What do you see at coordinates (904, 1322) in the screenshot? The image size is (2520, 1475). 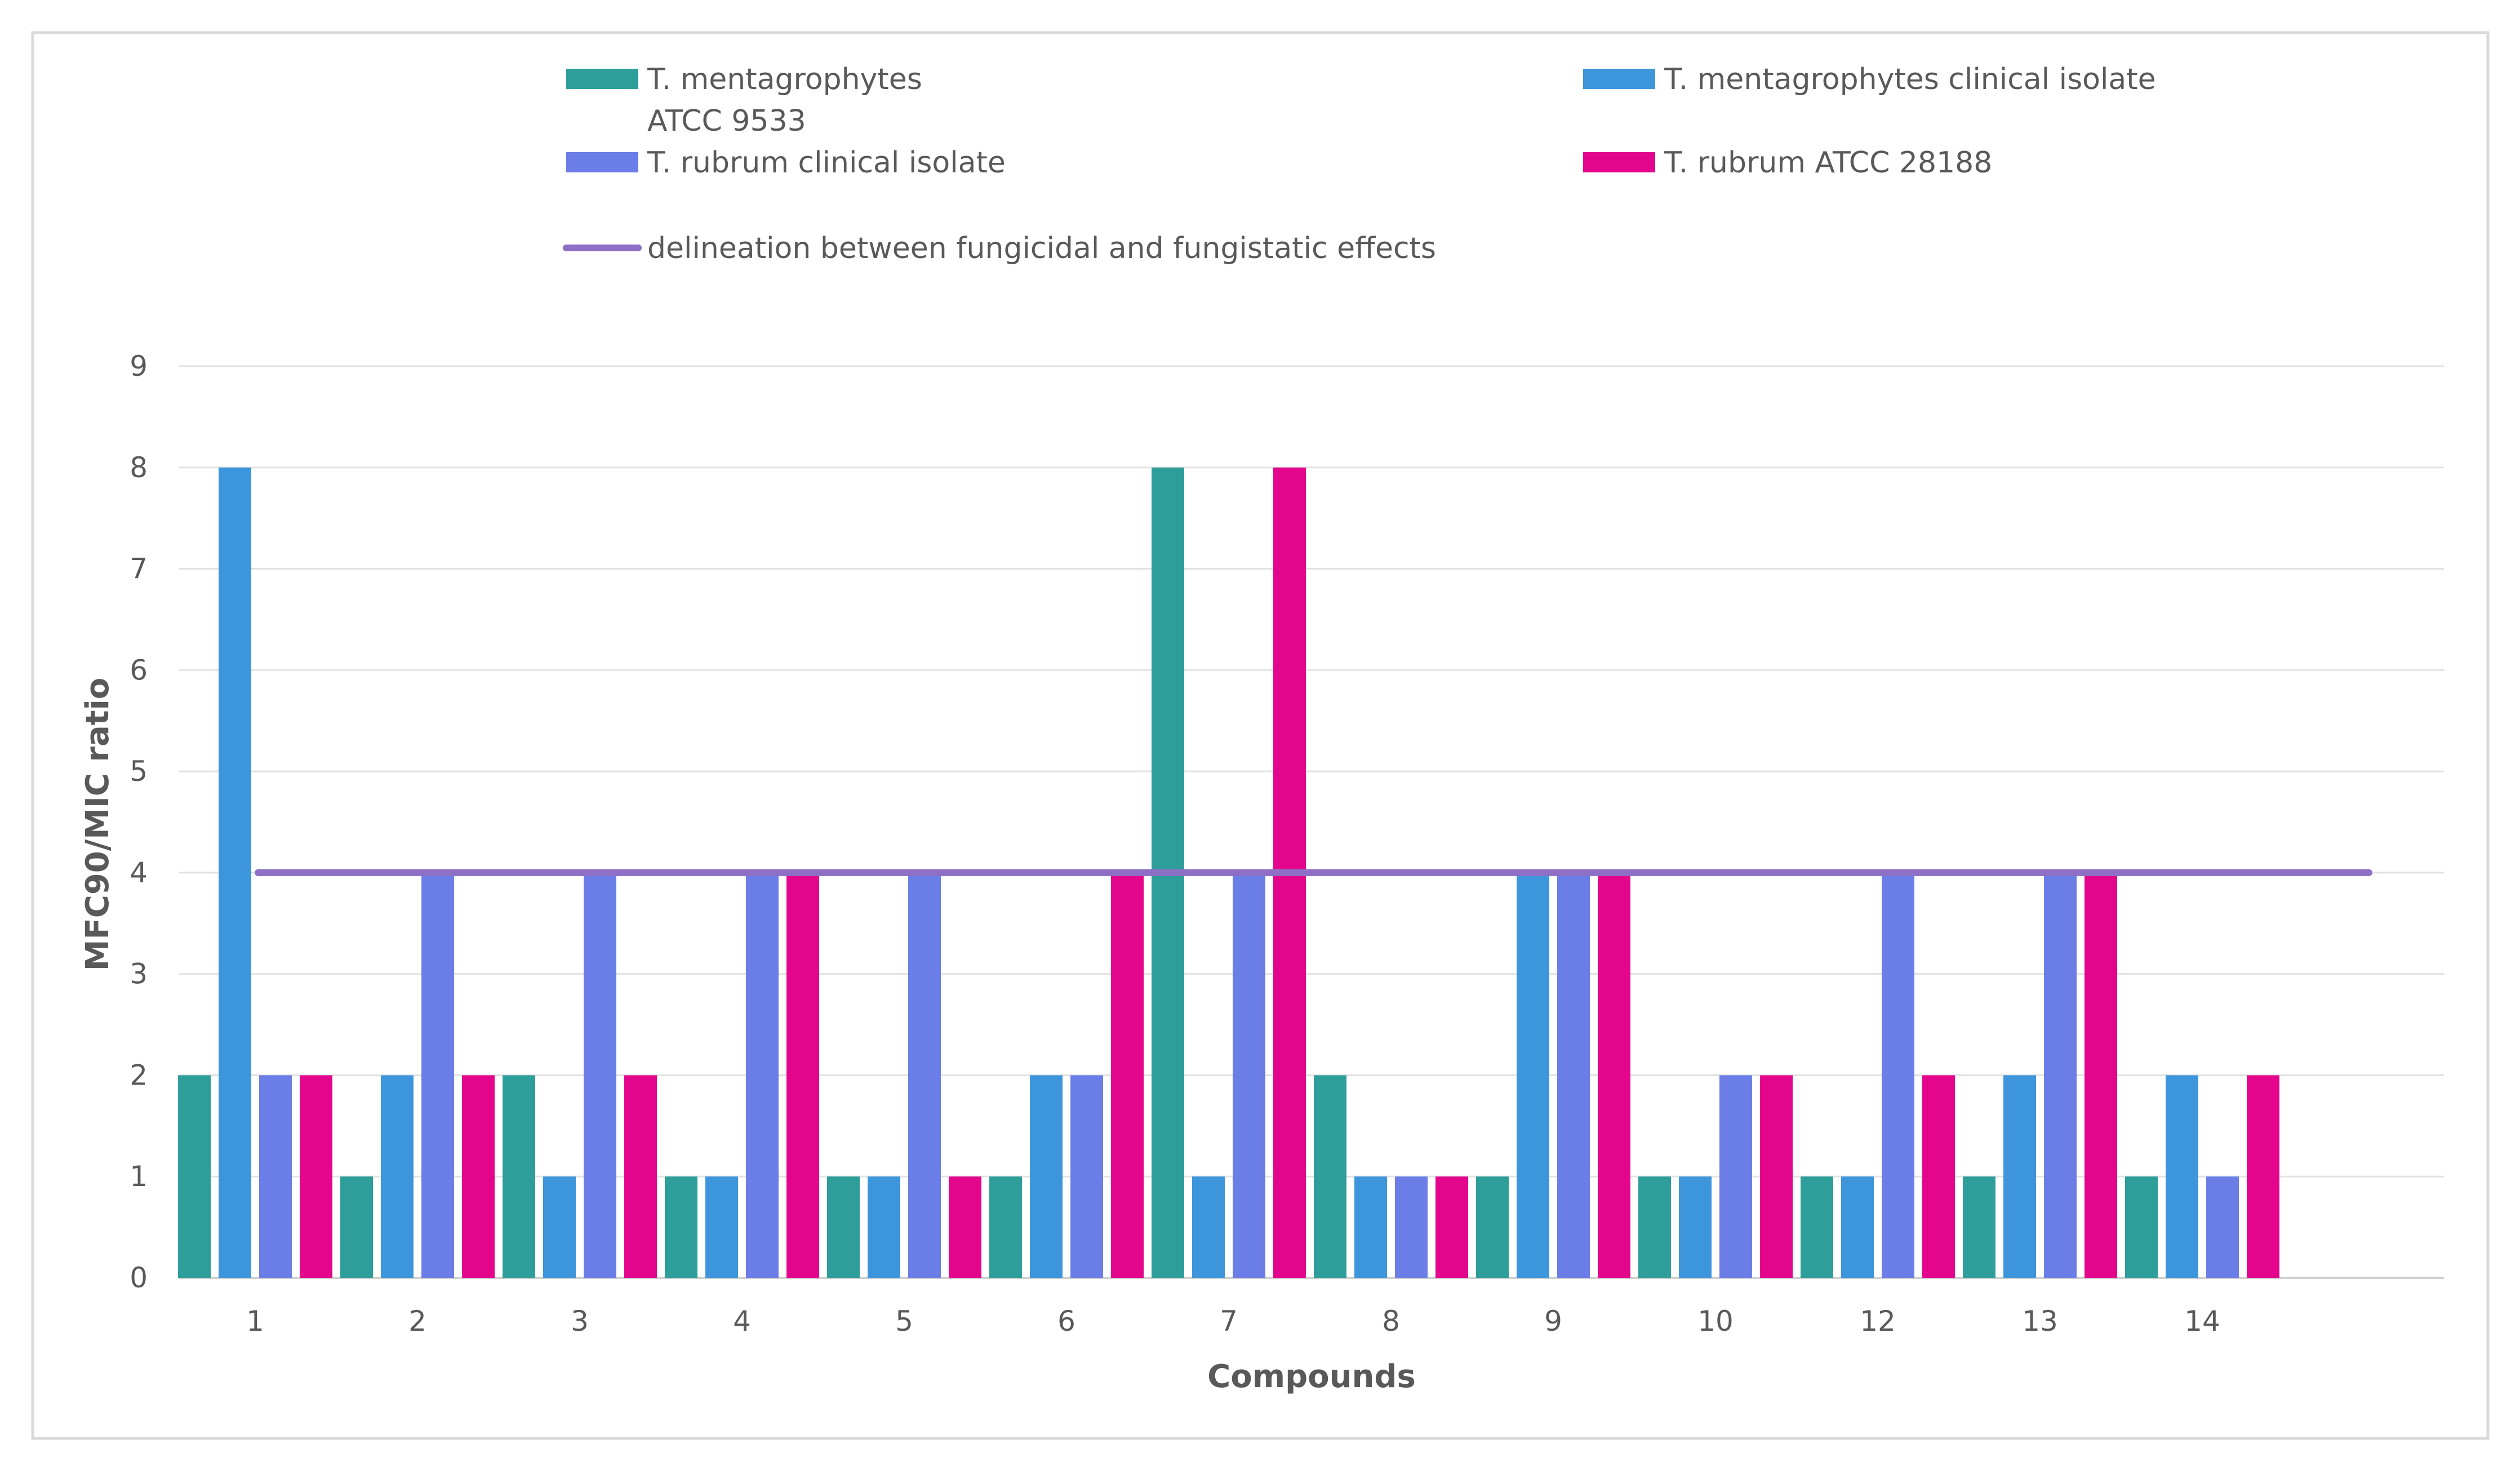 I see `x-tick-label: 5` at bounding box center [904, 1322].